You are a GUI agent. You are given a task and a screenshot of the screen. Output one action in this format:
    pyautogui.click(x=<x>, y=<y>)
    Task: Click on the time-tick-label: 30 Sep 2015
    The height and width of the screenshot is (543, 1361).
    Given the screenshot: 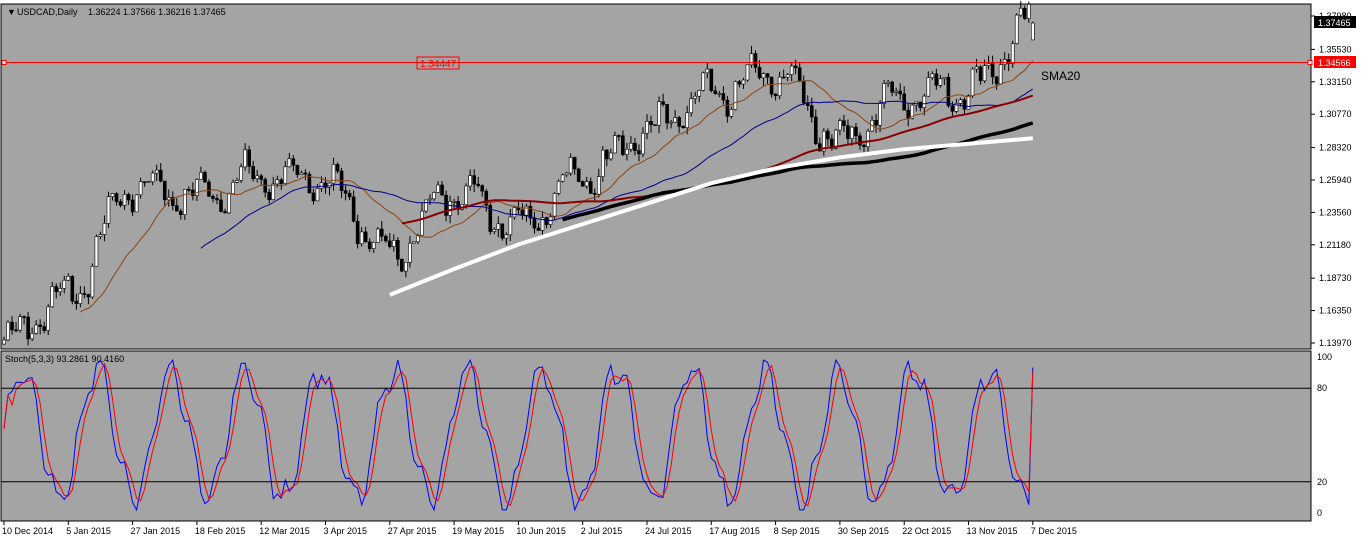 What is the action you would take?
    pyautogui.click(x=863, y=531)
    